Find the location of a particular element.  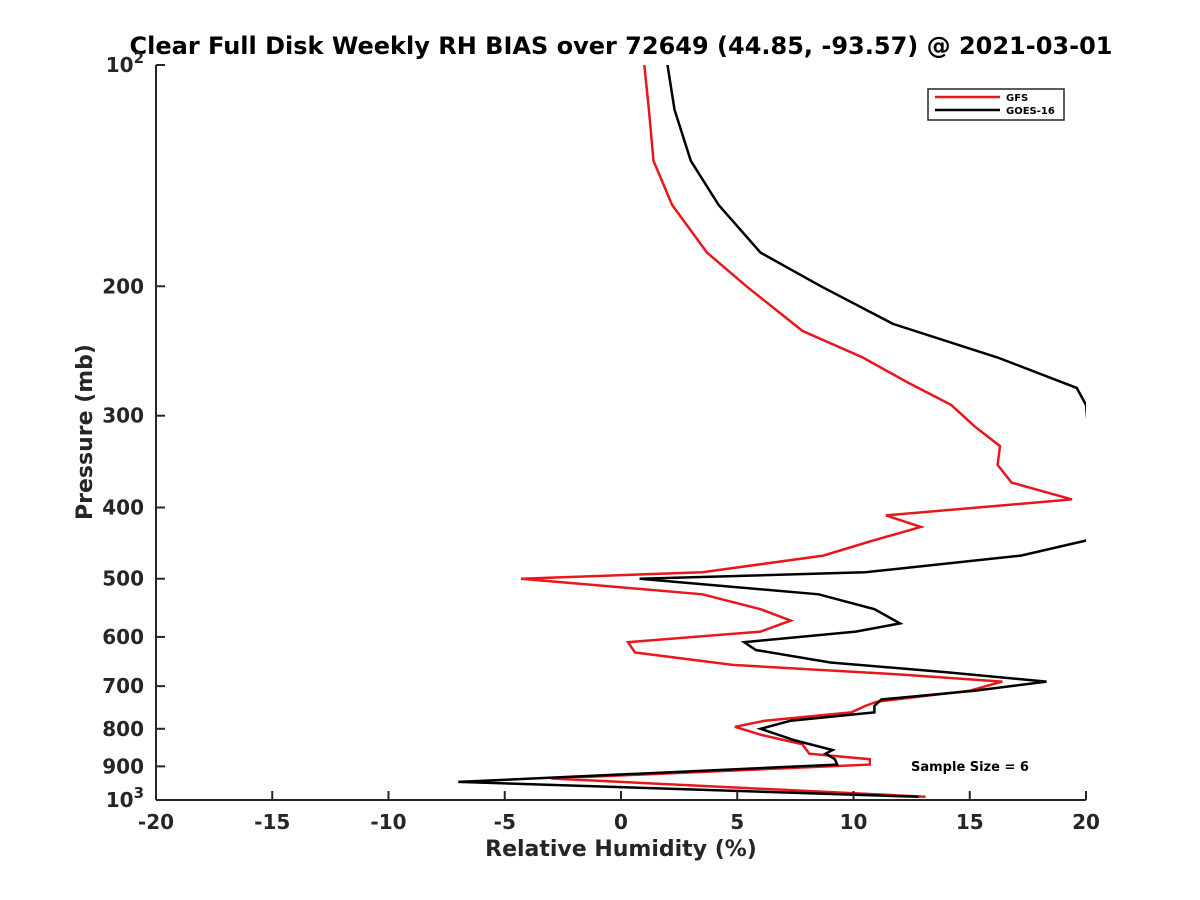

x-axis-ticks: -20 -15 -10 -5 0 5 10 15 20 is located at coordinates (619, 812).